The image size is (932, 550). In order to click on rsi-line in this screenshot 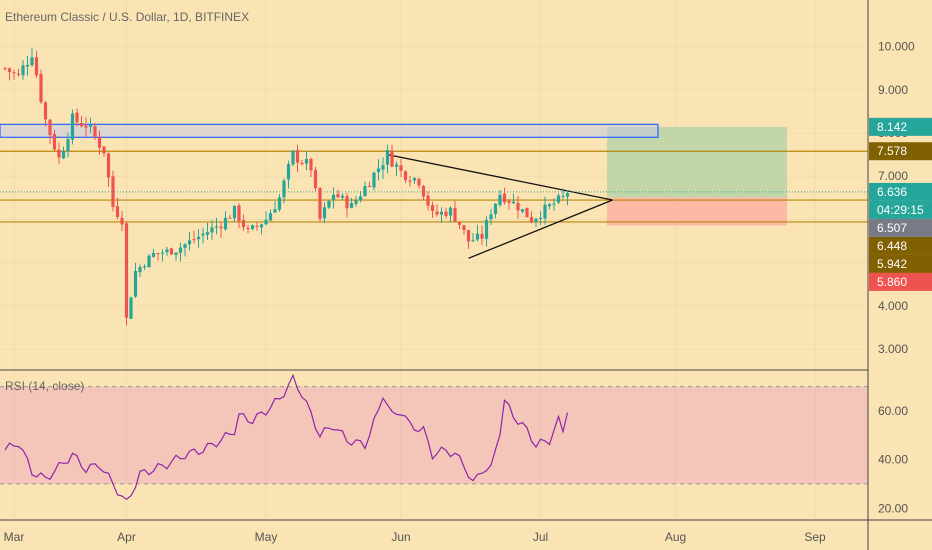, I will do `click(286, 437)`.